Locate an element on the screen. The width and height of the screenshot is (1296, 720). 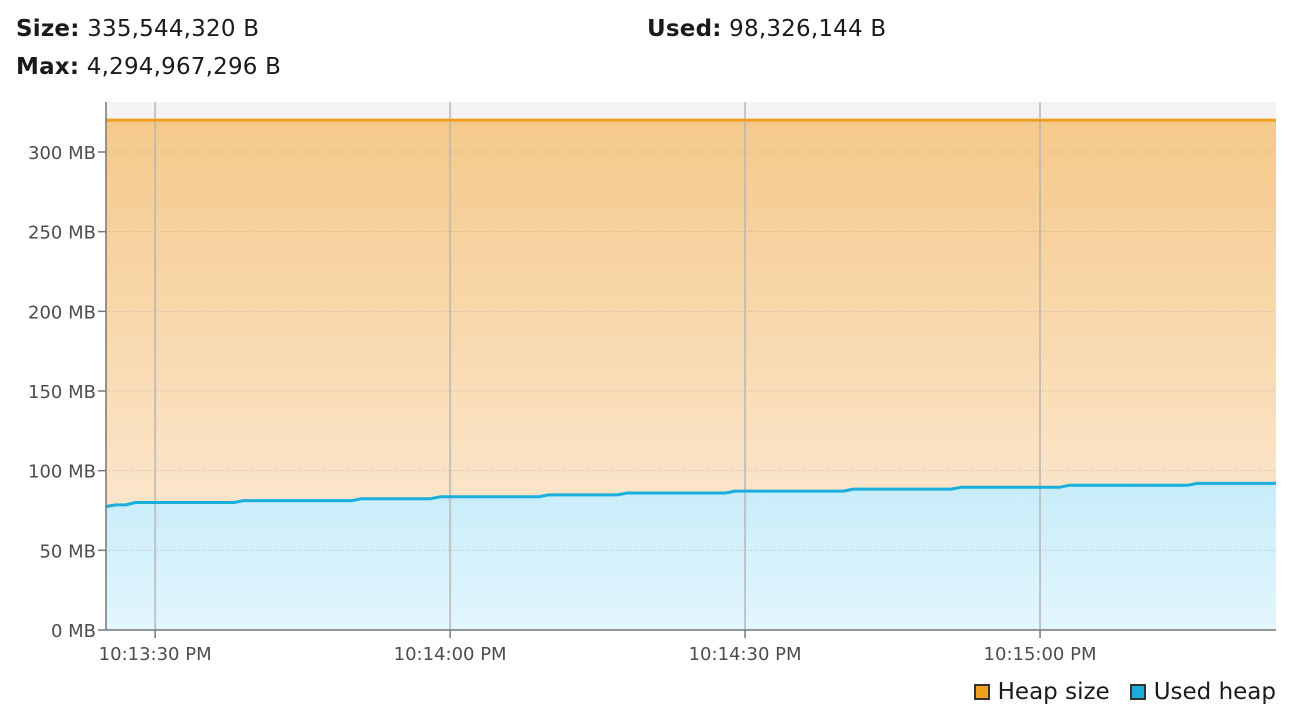
y-tick-label: 300 MB is located at coordinates (62, 153).